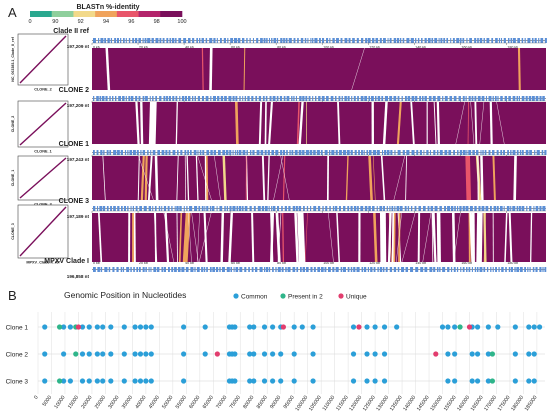 The image size is (550, 416). What do you see at coordinates (74, 201) in the screenshot?
I see `track-name: CLONE 3` at bounding box center [74, 201].